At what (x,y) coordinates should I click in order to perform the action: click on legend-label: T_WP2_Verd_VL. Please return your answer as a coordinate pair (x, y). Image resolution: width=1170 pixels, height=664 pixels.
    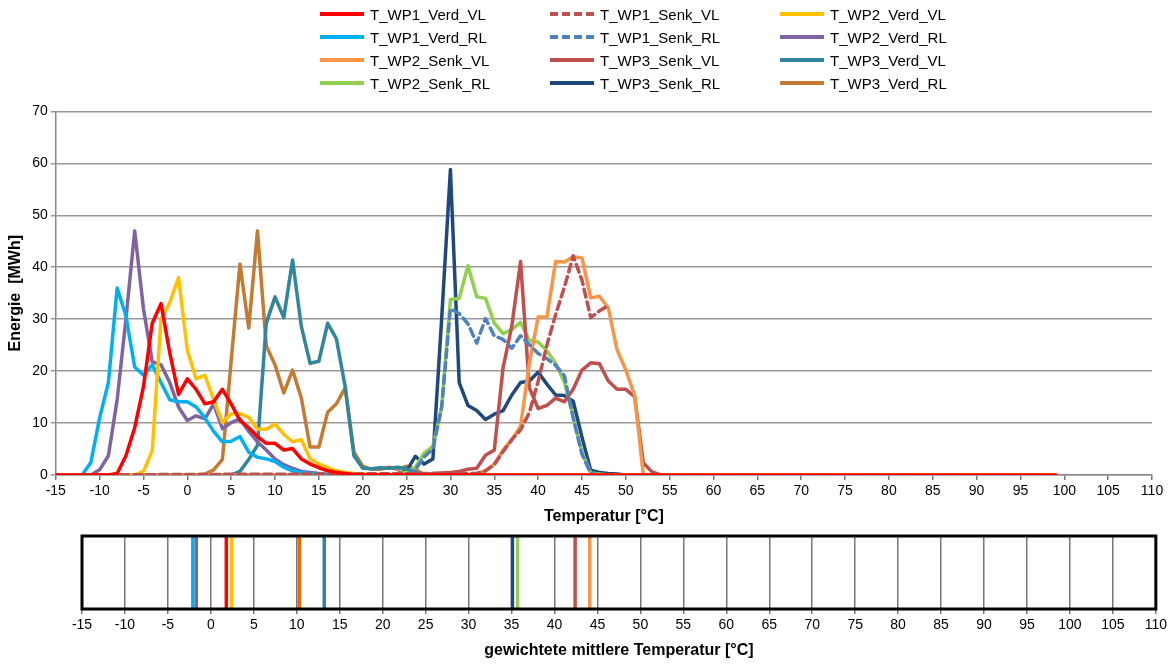
    Looking at the image, I should click on (888, 14).